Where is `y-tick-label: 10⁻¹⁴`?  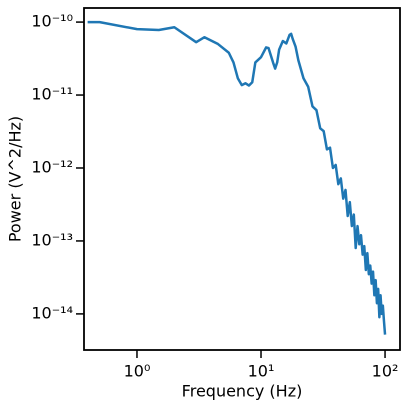
y-tick-label: 10⁻¹⁴ is located at coordinates (52, 312).